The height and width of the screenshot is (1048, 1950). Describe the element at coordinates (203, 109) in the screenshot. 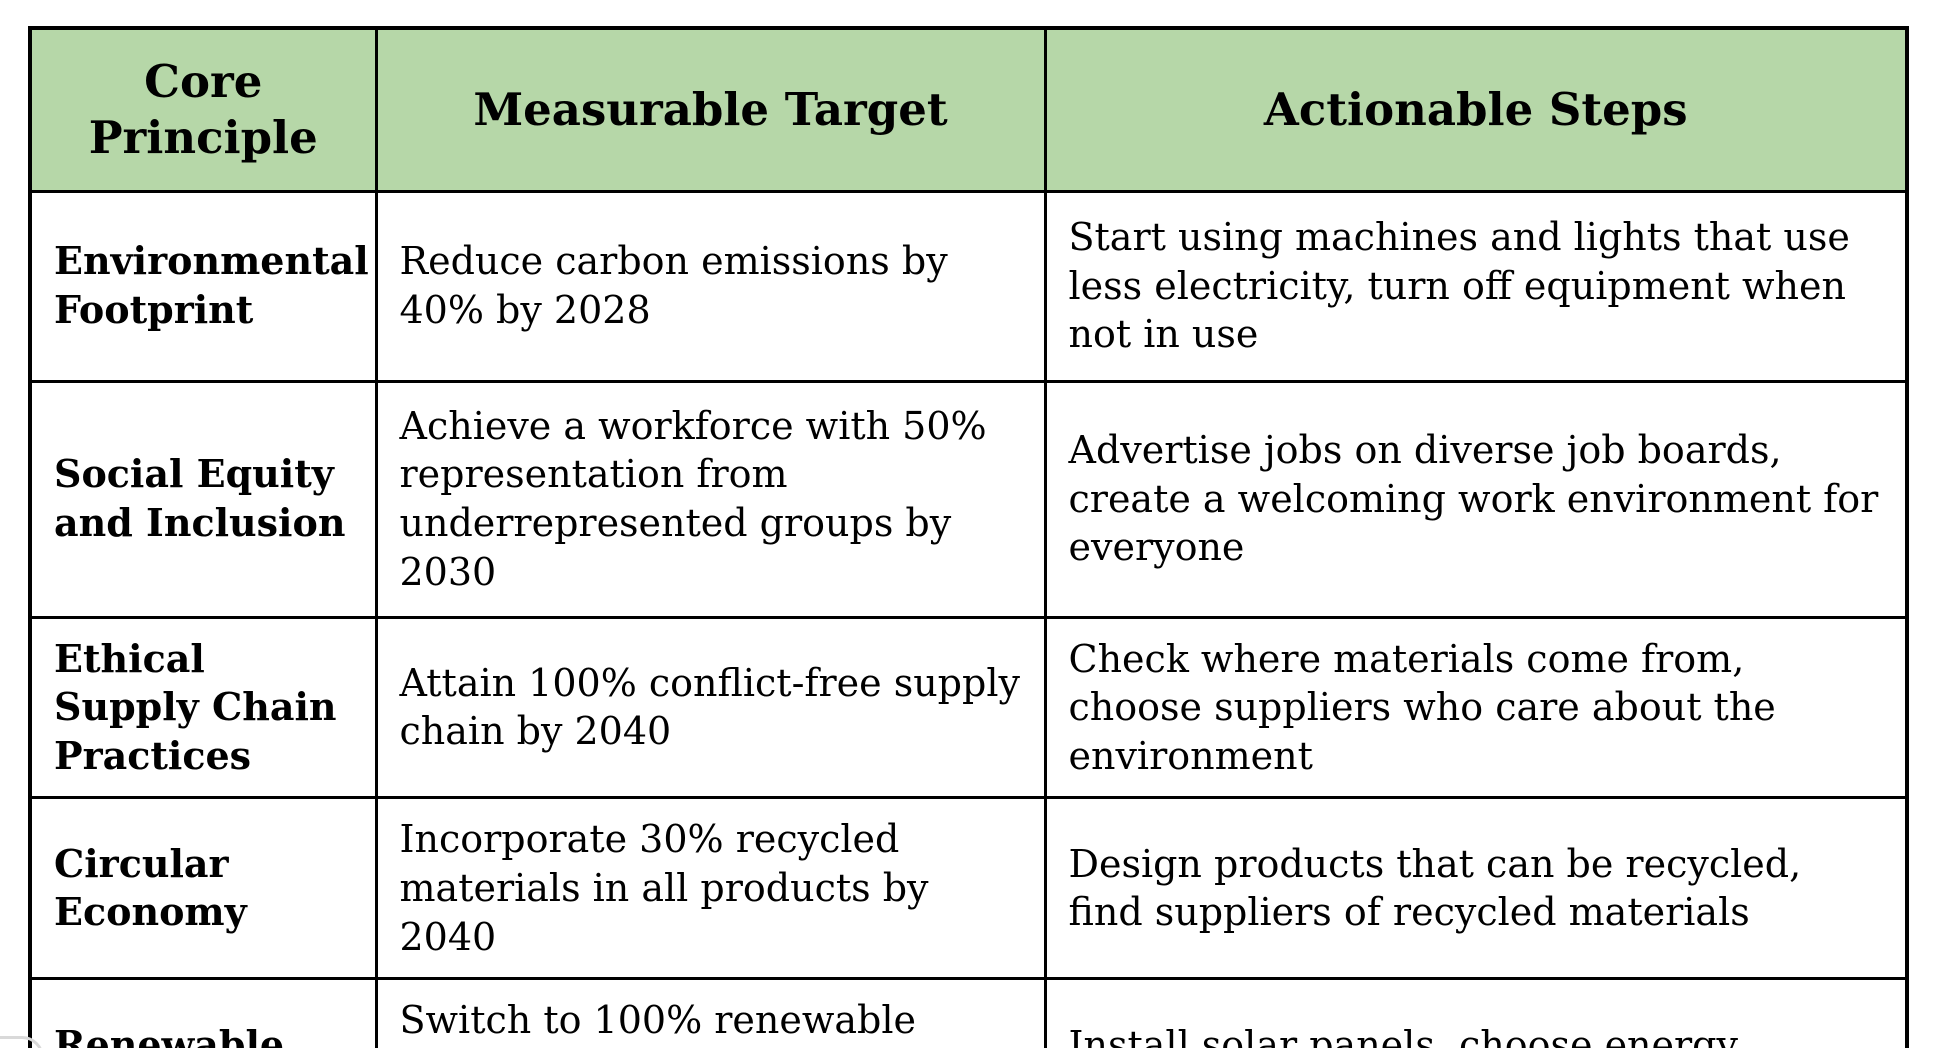

I see `column-header-core-principle: Core Principle` at that location.